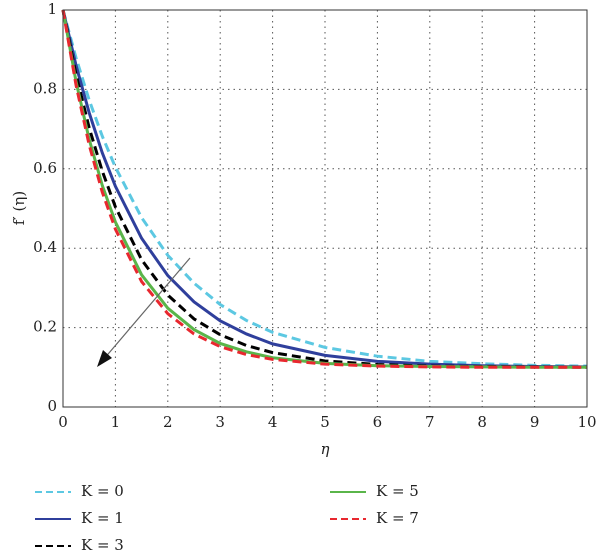  What do you see at coordinates (397, 518) in the screenshot?
I see `legend-label: K = 7` at bounding box center [397, 518].